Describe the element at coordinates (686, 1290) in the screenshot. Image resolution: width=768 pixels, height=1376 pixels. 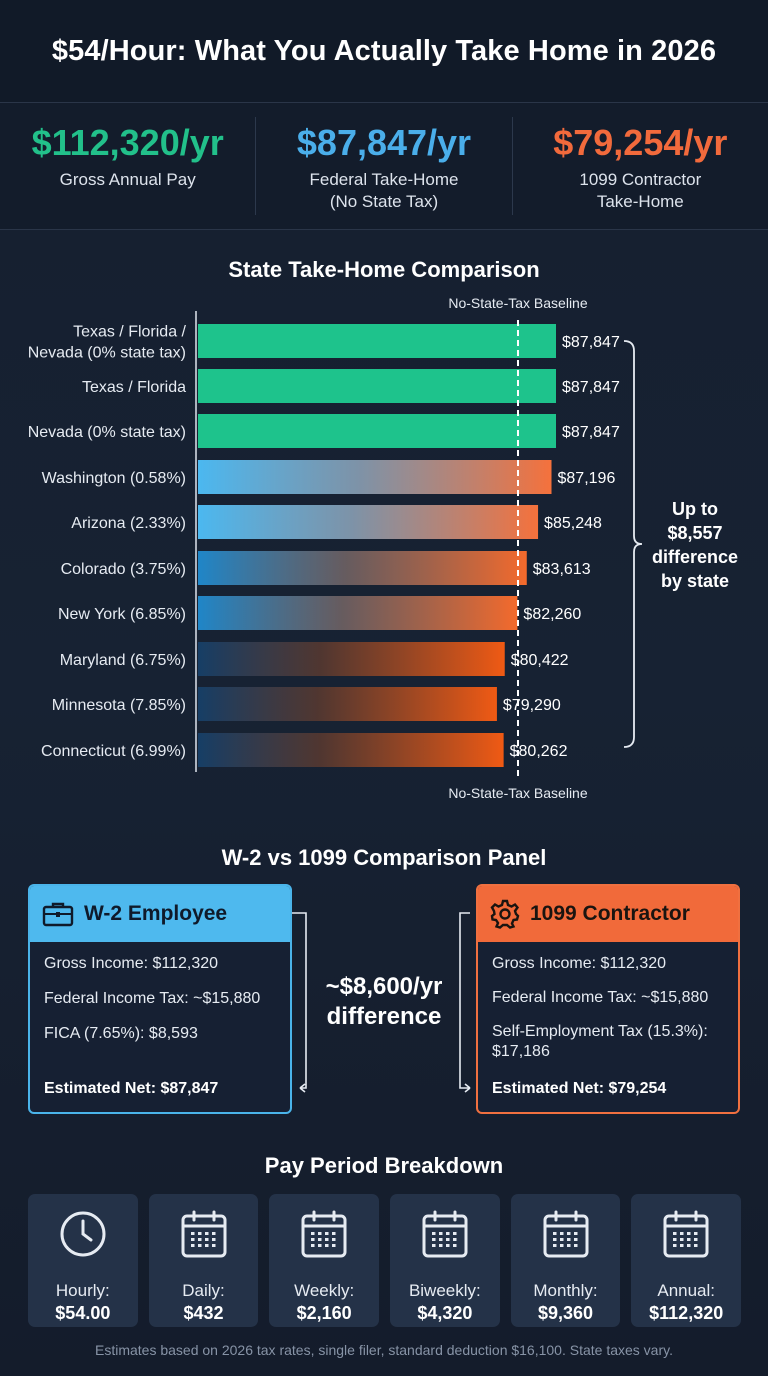
I see `pay-period-label: Annual:` at that location.